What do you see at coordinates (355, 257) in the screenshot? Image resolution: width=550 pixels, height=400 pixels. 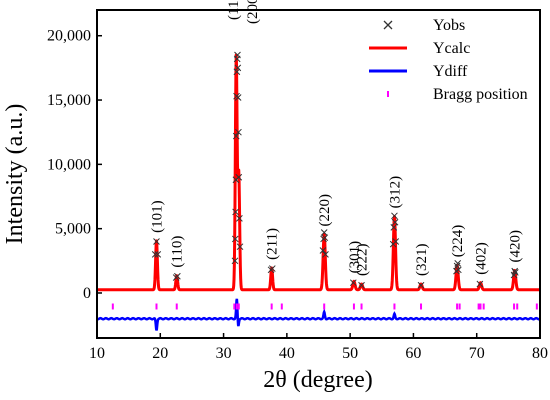 I see `peak-label: (301)` at bounding box center [355, 257].